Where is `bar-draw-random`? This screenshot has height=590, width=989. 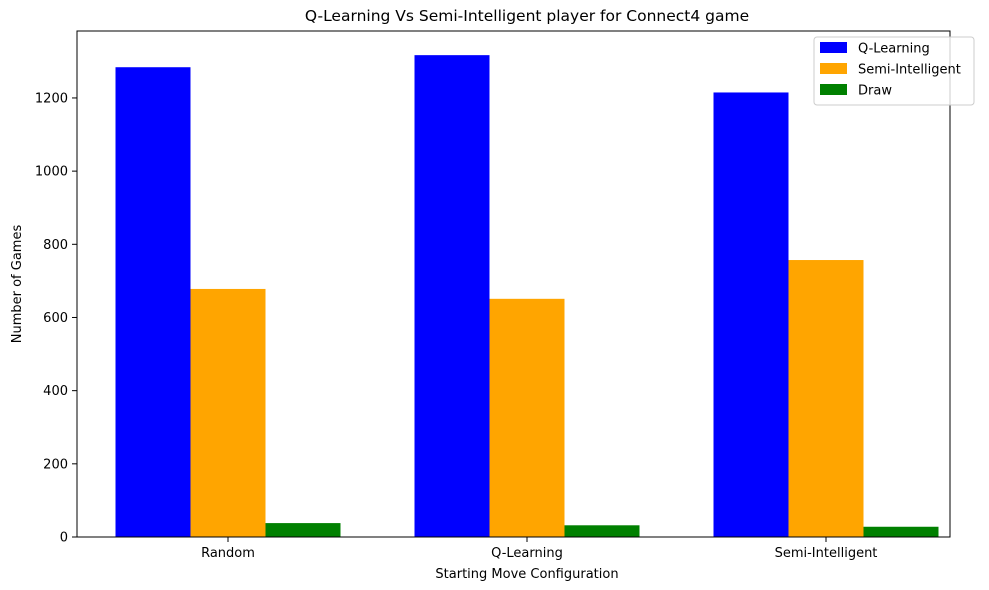
bar-draw-random is located at coordinates (303, 530).